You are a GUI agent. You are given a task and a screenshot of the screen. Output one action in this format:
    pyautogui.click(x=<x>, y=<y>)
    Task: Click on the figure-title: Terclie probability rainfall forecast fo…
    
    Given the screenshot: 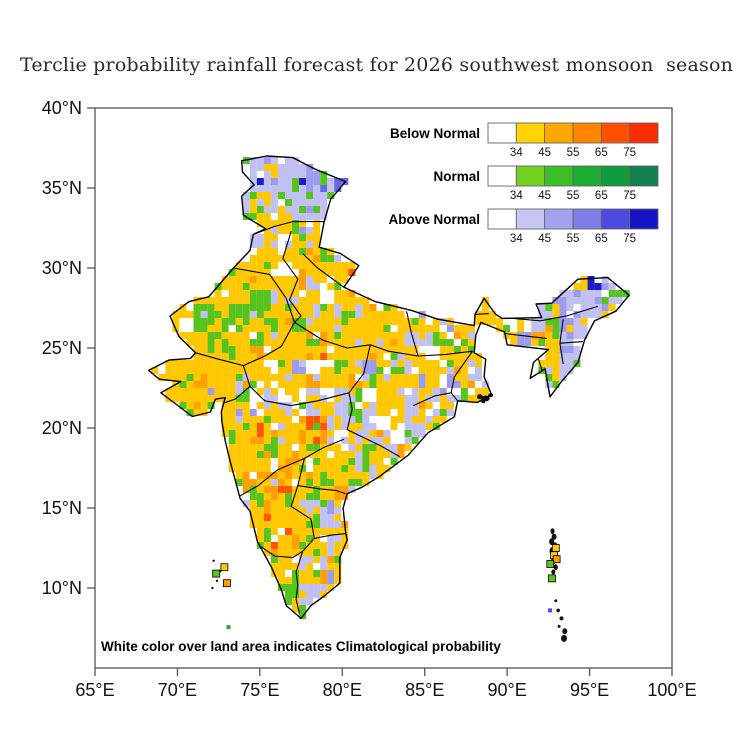 What is the action you would take?
    pyautogui.click(x=376, y=65)
    